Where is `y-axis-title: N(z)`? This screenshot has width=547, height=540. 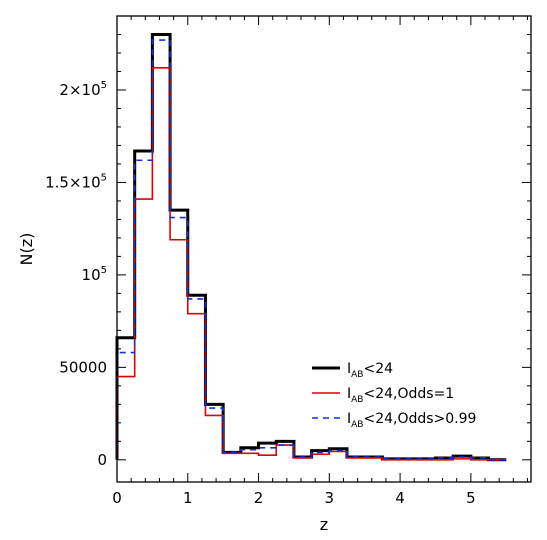 y-axis-title: N(z) is located at coordinates (26, 249).